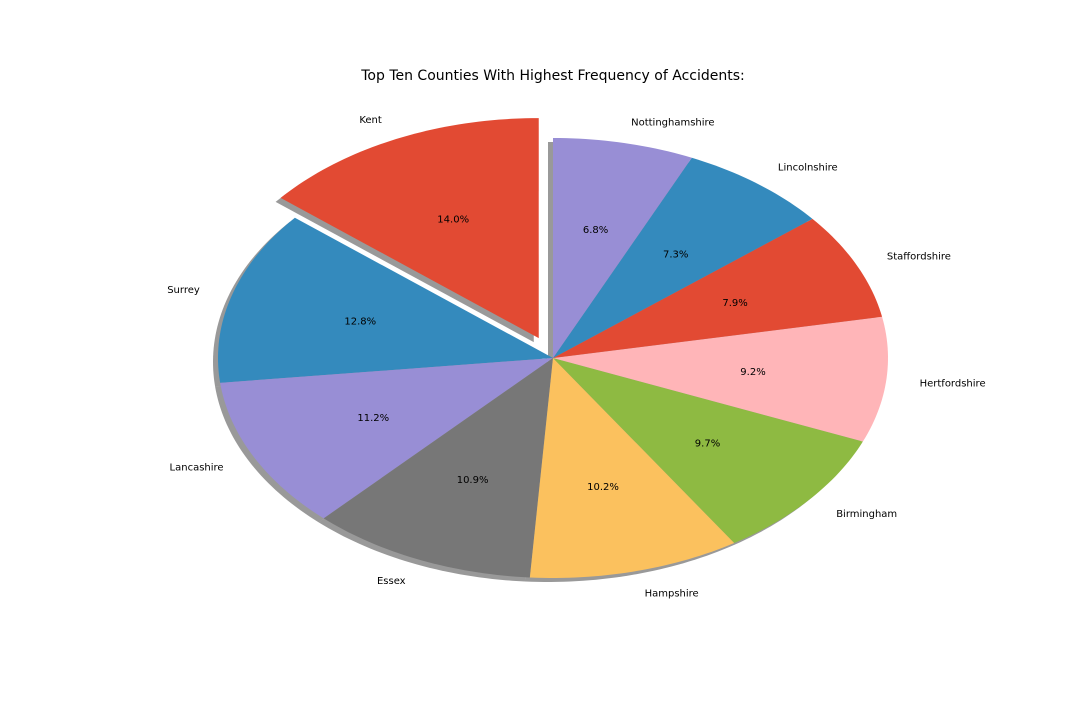 Image resolution: width=1080 pixels, height=720 pixels. Describe the element at coordinates (672, 123) in the screenshot. I see `slice-label-nottinghamshire: Nottinghamshire` at that location.